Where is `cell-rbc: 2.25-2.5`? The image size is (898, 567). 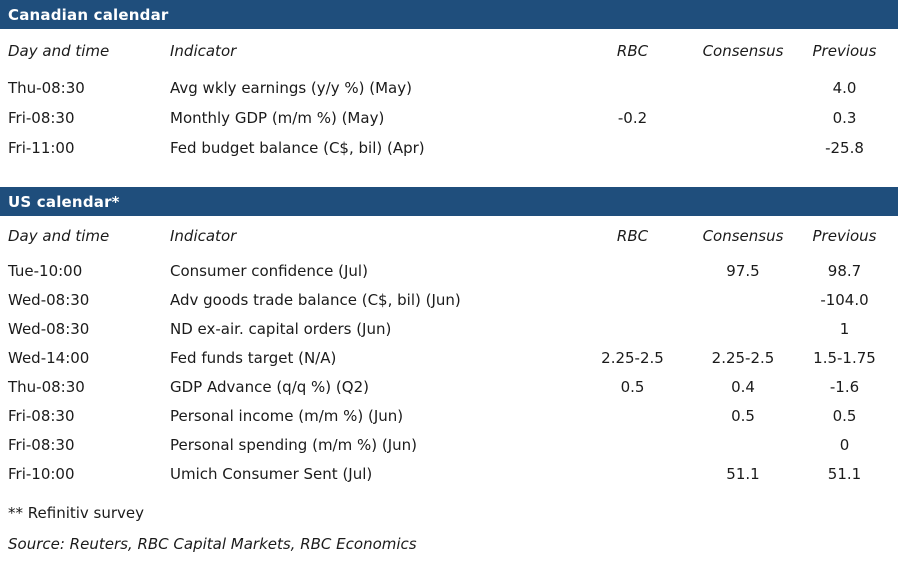
cell-rbc: 2.25-2.5 is located at coordinates (632, 357).